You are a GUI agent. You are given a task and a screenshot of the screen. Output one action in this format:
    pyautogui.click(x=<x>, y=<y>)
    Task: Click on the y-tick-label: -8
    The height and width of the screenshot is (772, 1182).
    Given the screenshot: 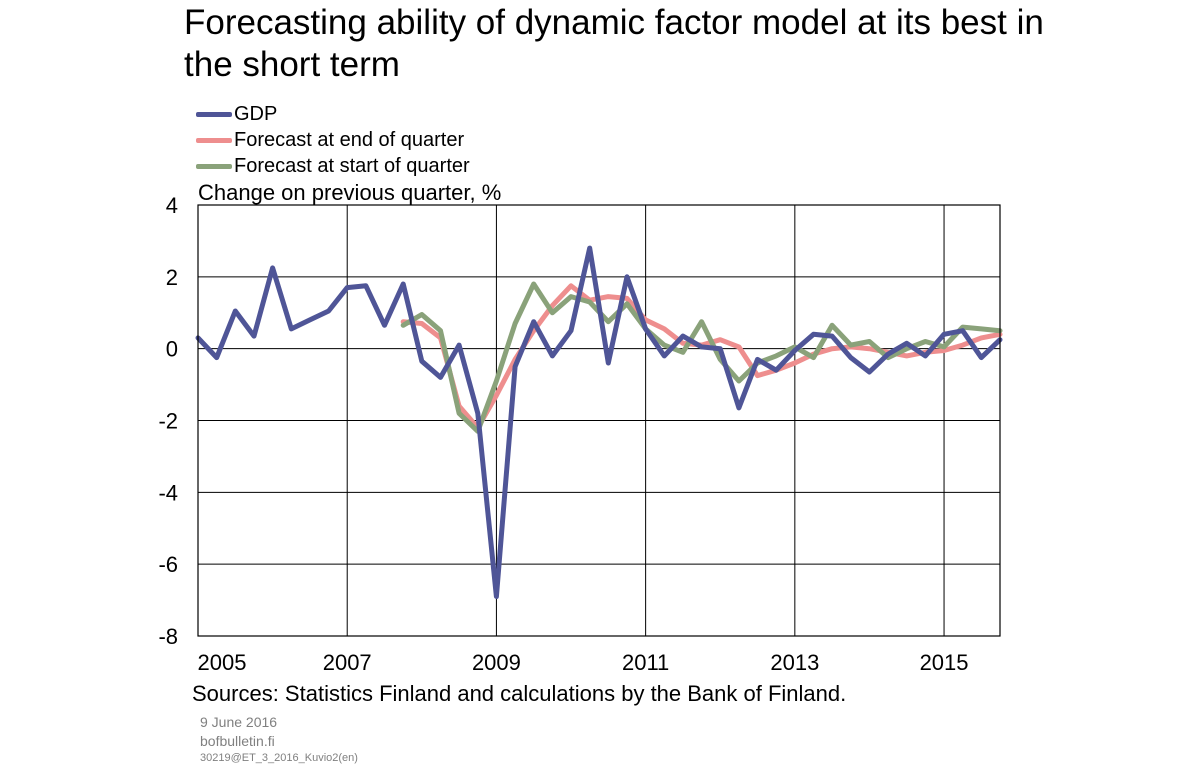 What is the action you would take?
    pyautogui.click(x=168, y=636)
    